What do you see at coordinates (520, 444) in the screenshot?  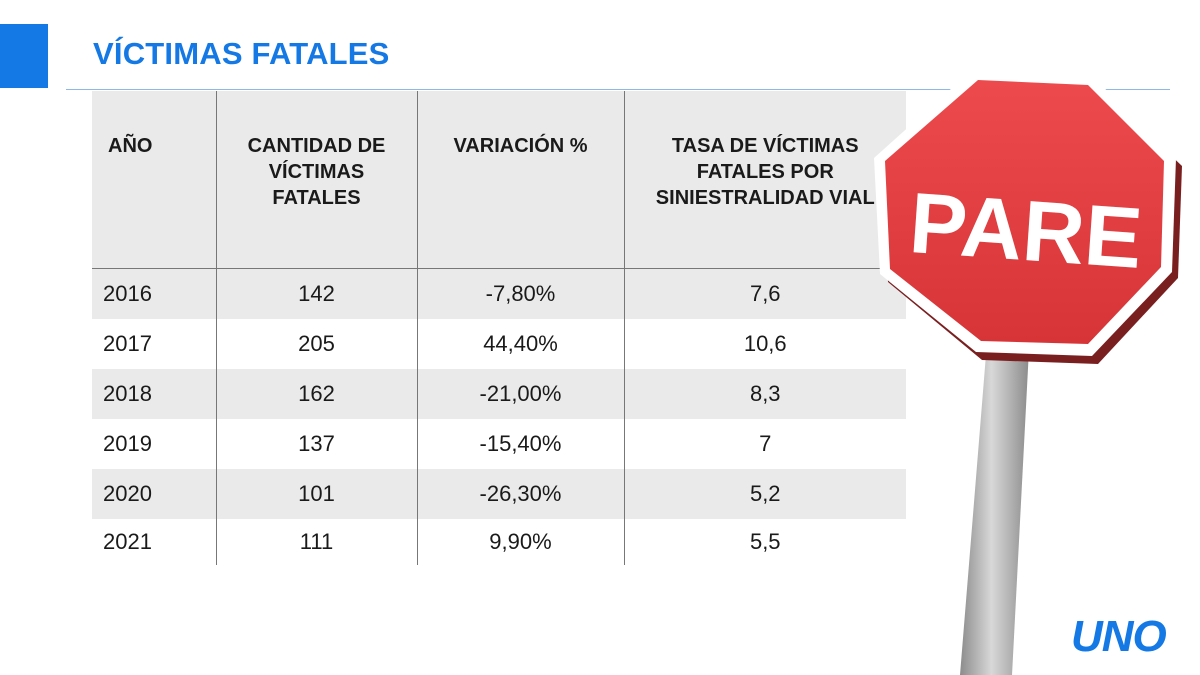 I see `cell-variation: -15,40%` at bounding box center [520, 444].